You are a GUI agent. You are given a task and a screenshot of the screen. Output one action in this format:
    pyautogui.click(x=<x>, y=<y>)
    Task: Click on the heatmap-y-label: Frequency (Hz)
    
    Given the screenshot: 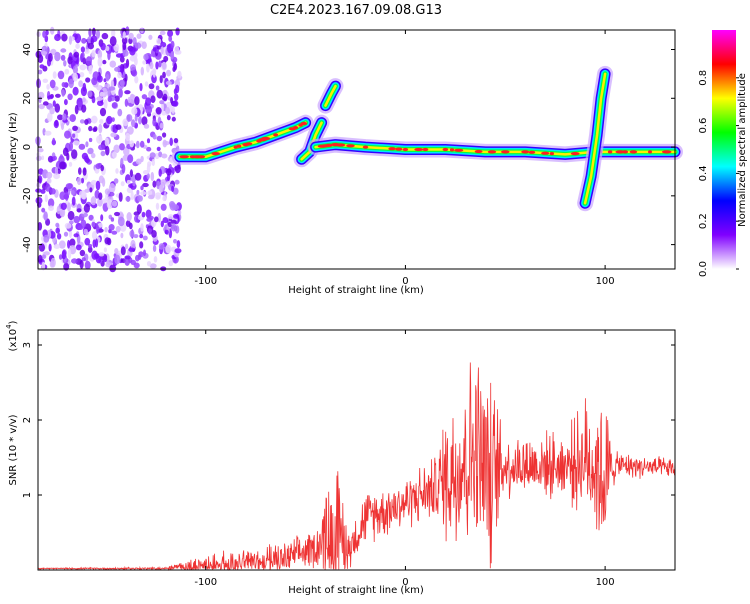 What is the action you would take?
    pyautogui.click(x=13, y=150)
    